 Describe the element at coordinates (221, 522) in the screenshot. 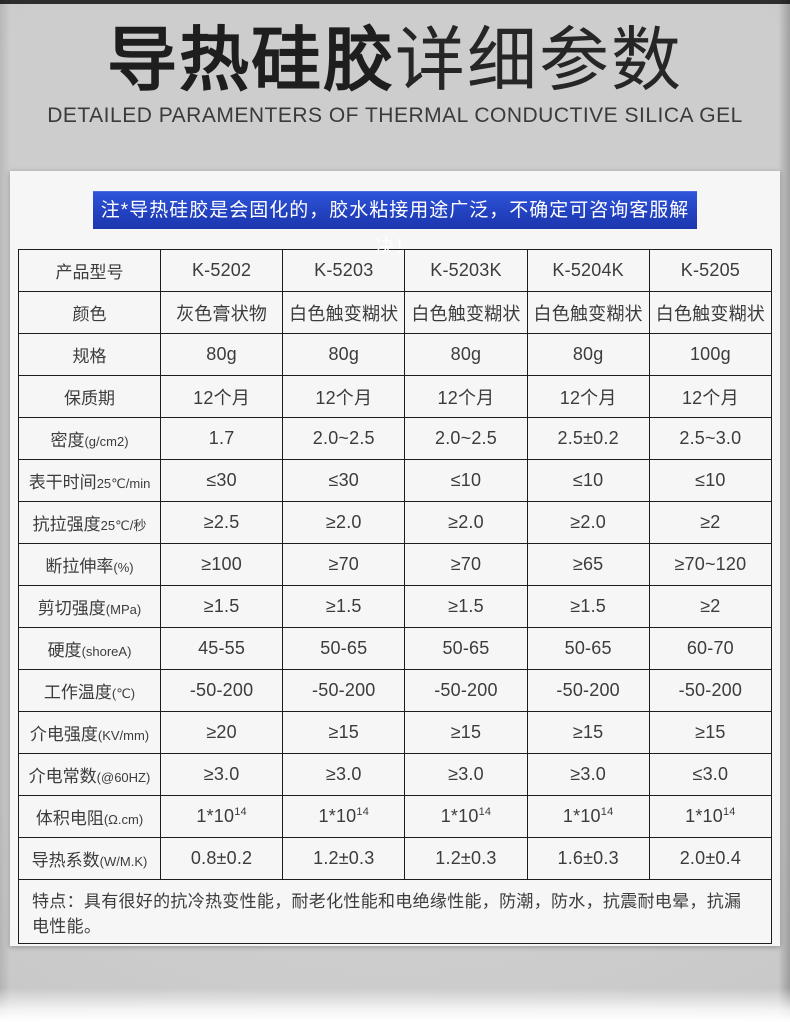

I see `table-cell: ≥2.5` at that location.